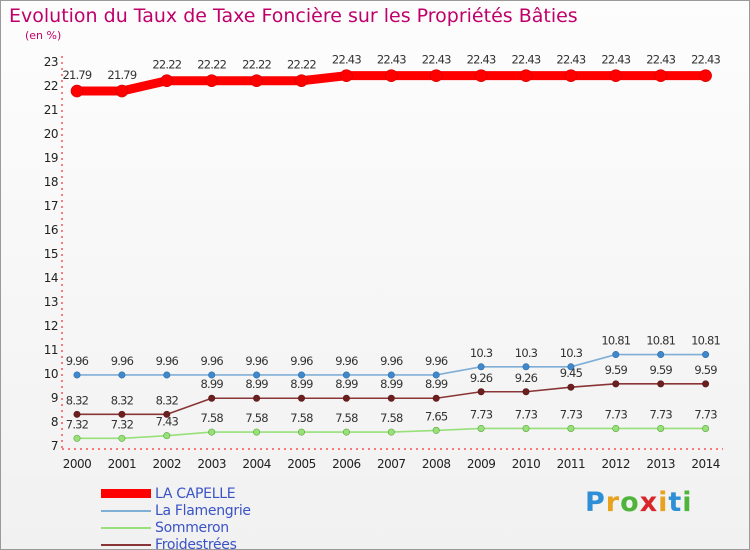 This screenshot has width=750, height=550. Describe the element at coordinates (391, 464) in the screenshot. I see `x-tick-label: 2007` at that location.